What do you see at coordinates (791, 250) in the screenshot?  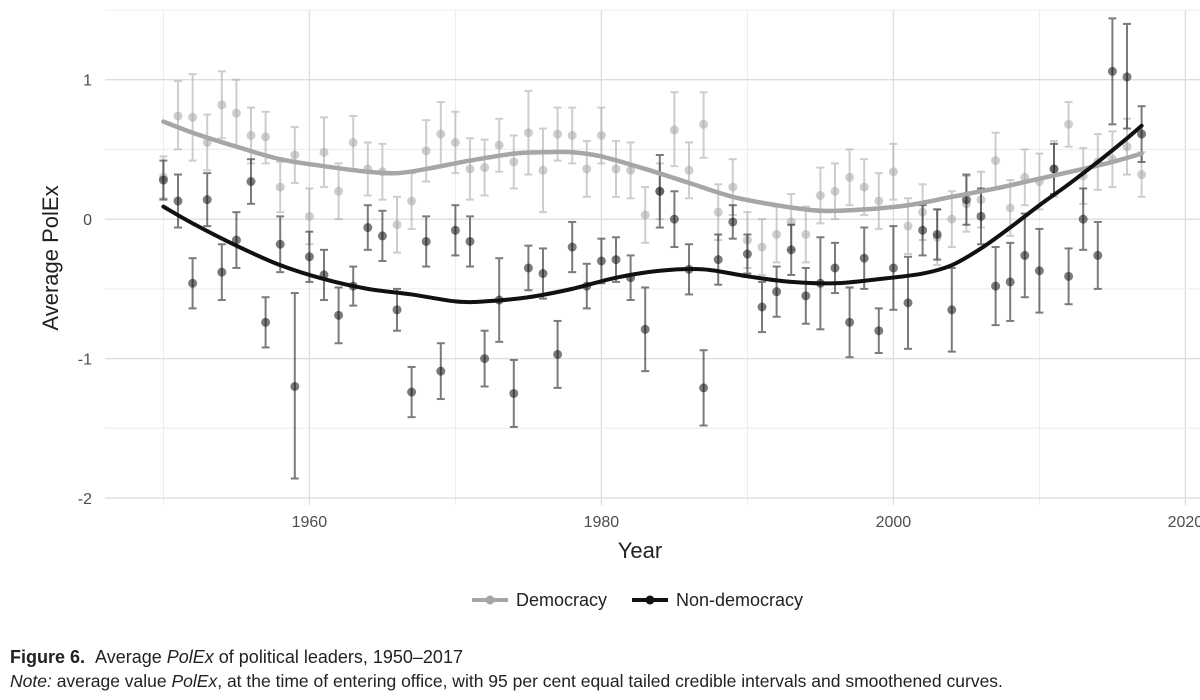 I see `point-non-democracy-1993` at bounding box center [791, 250].